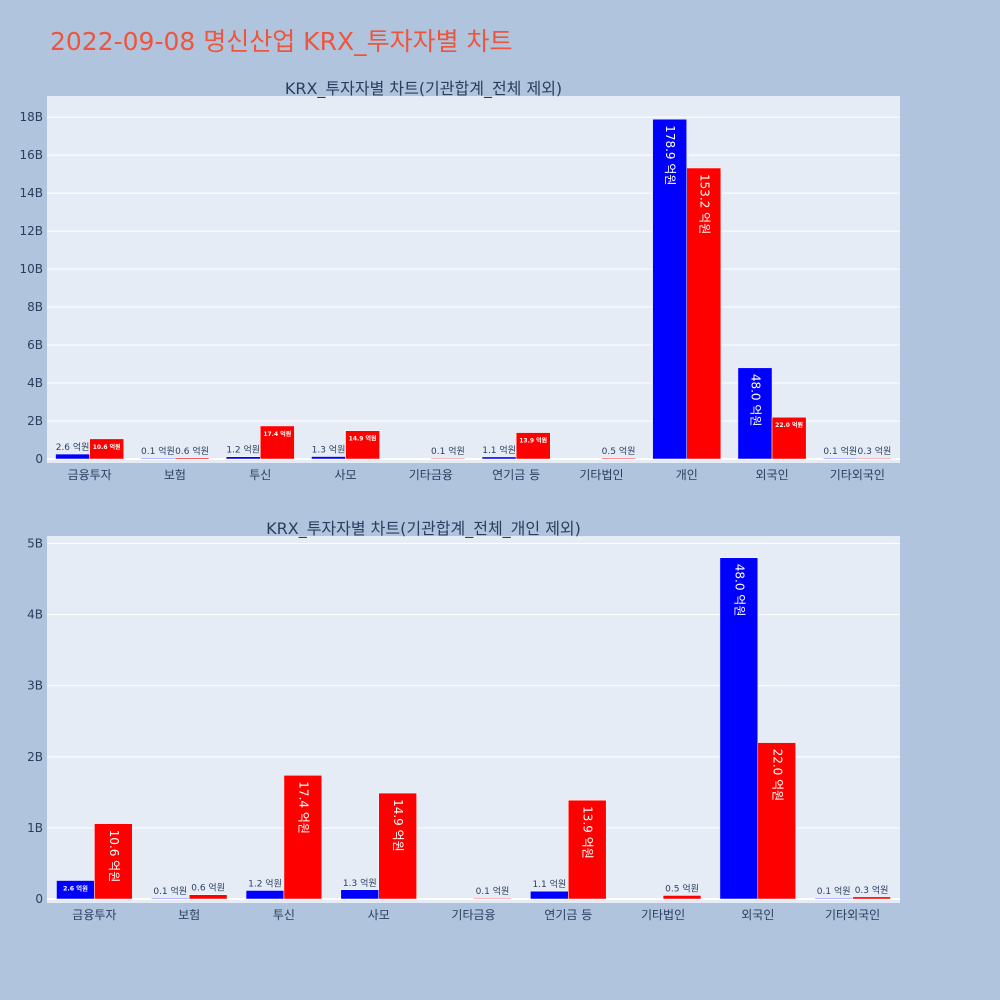 The width and height of the screenshot is (1000, 1000). I want to click on y-tick-label: 1B, so click(35, 828).